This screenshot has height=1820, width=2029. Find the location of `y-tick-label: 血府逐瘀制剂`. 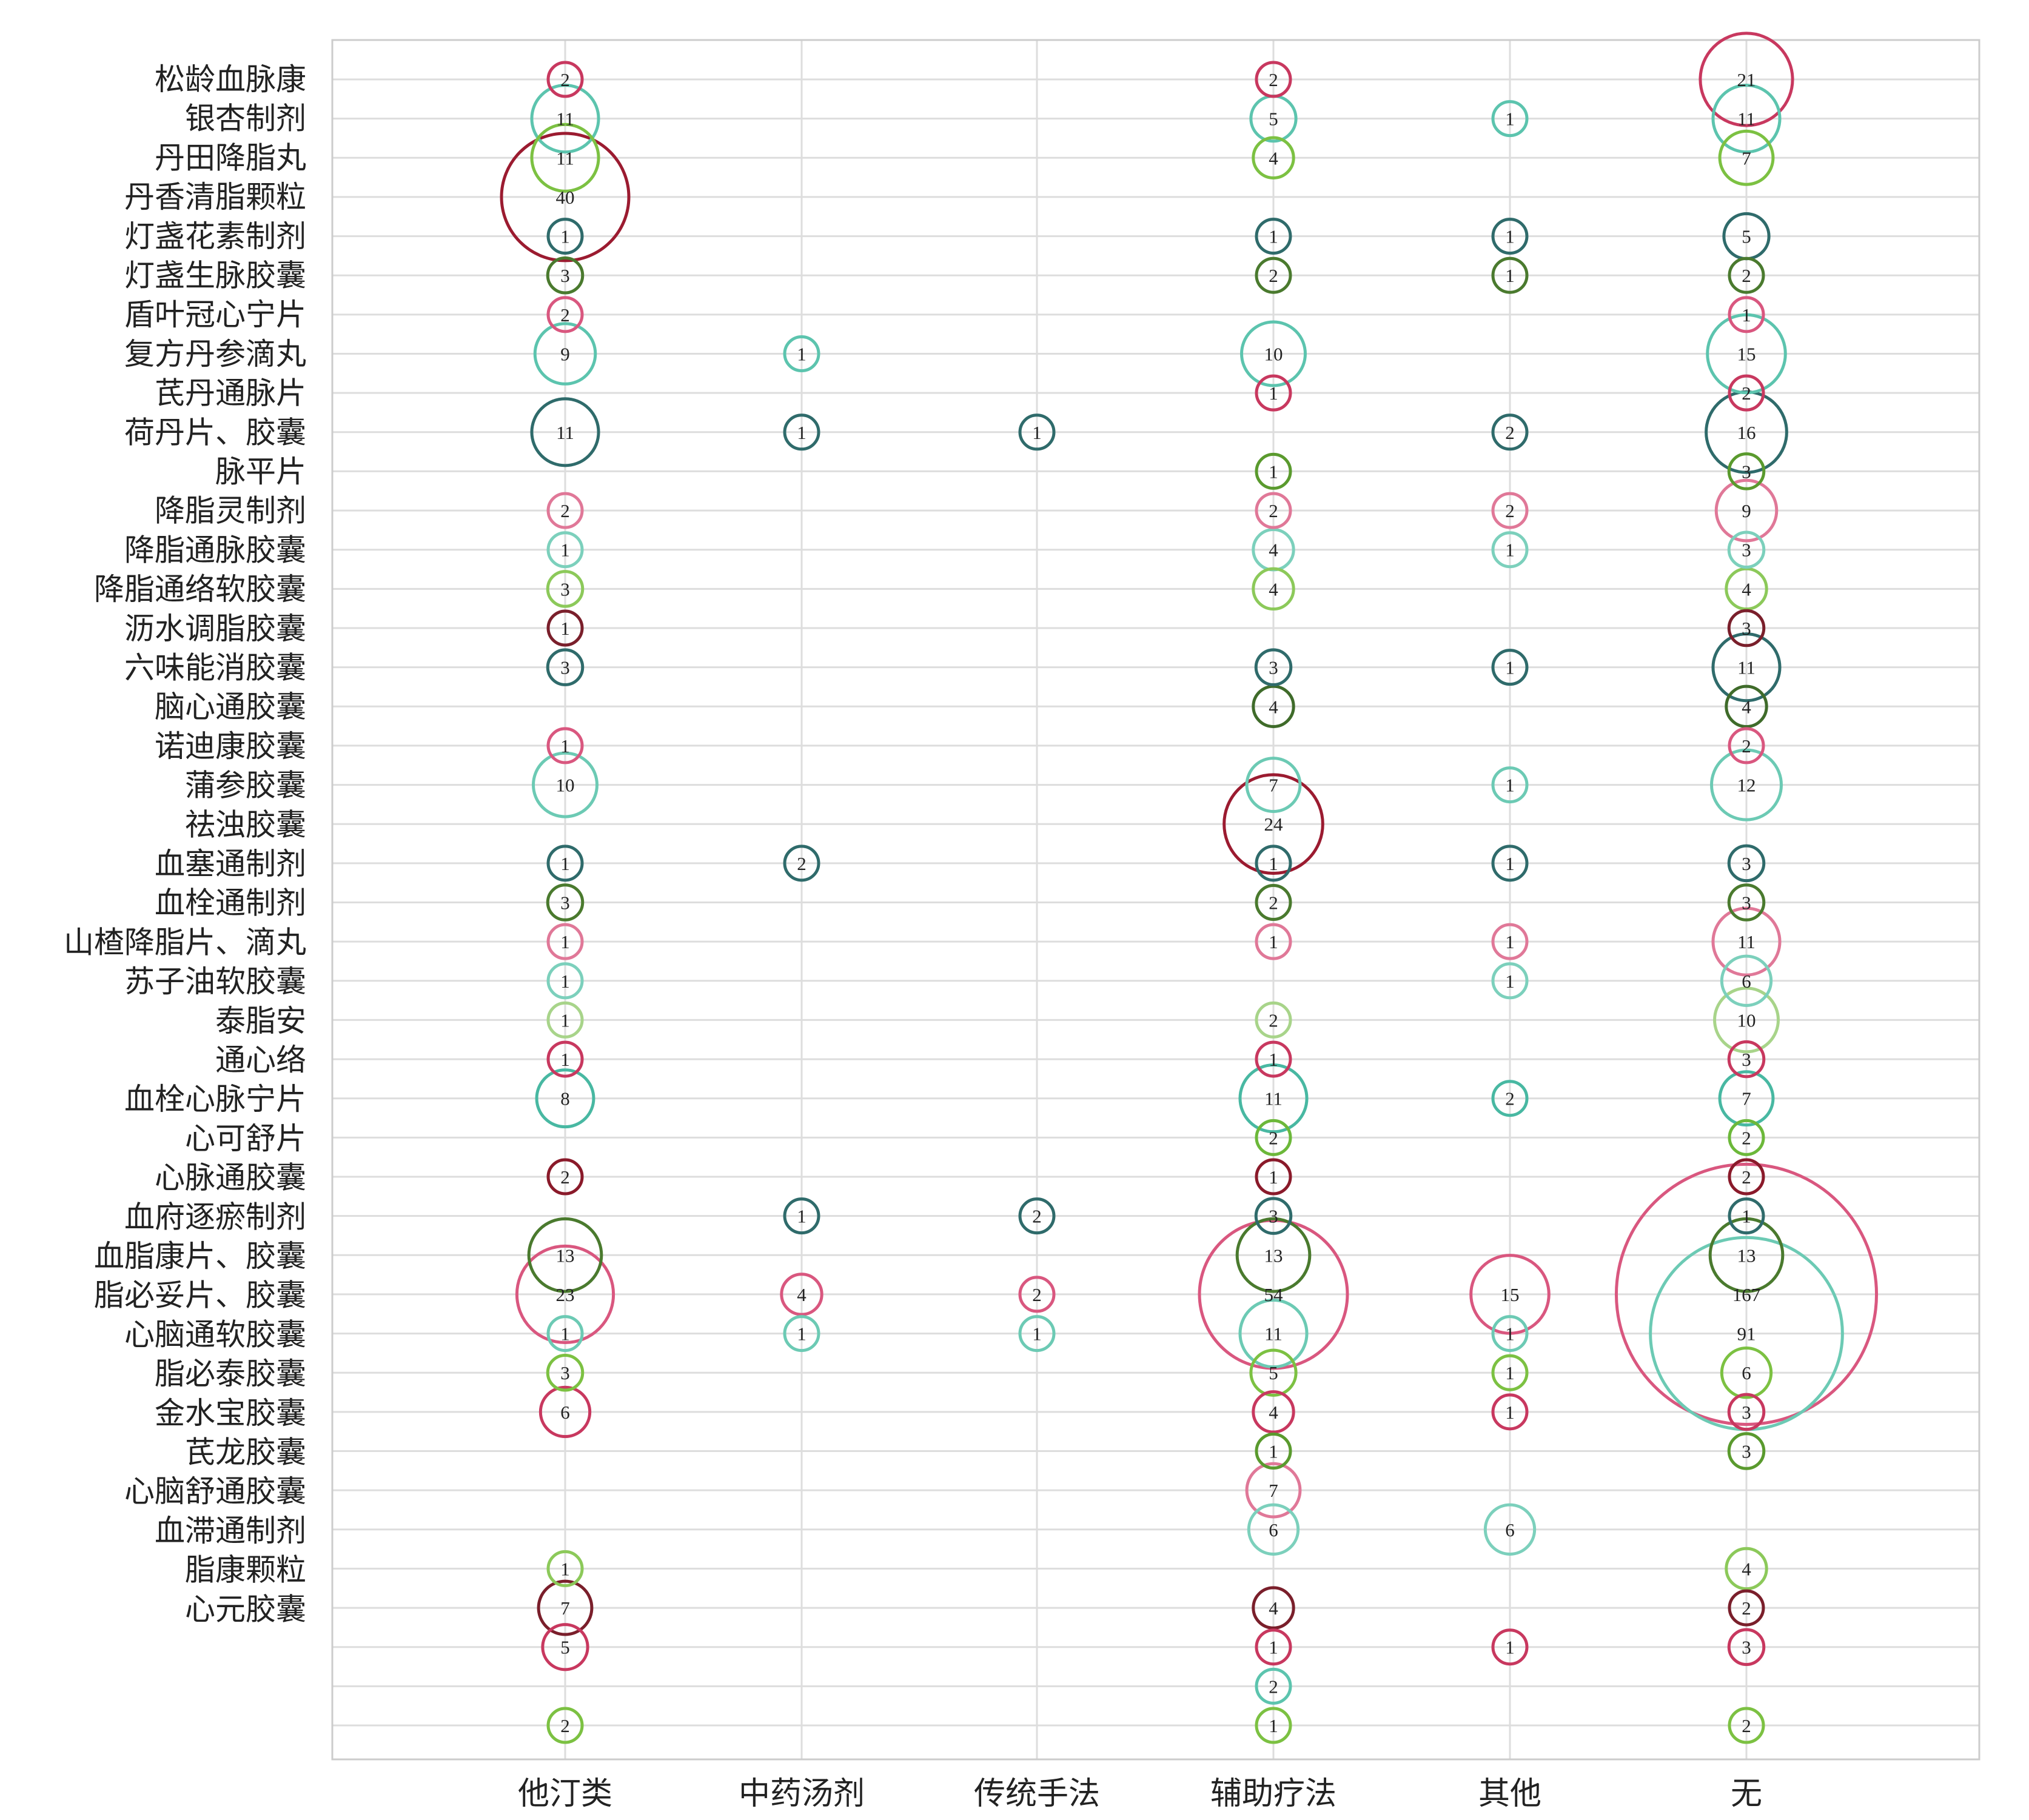

y-tick-label: 血府逐瘀制剂 is located at coordinates (215, 1216).